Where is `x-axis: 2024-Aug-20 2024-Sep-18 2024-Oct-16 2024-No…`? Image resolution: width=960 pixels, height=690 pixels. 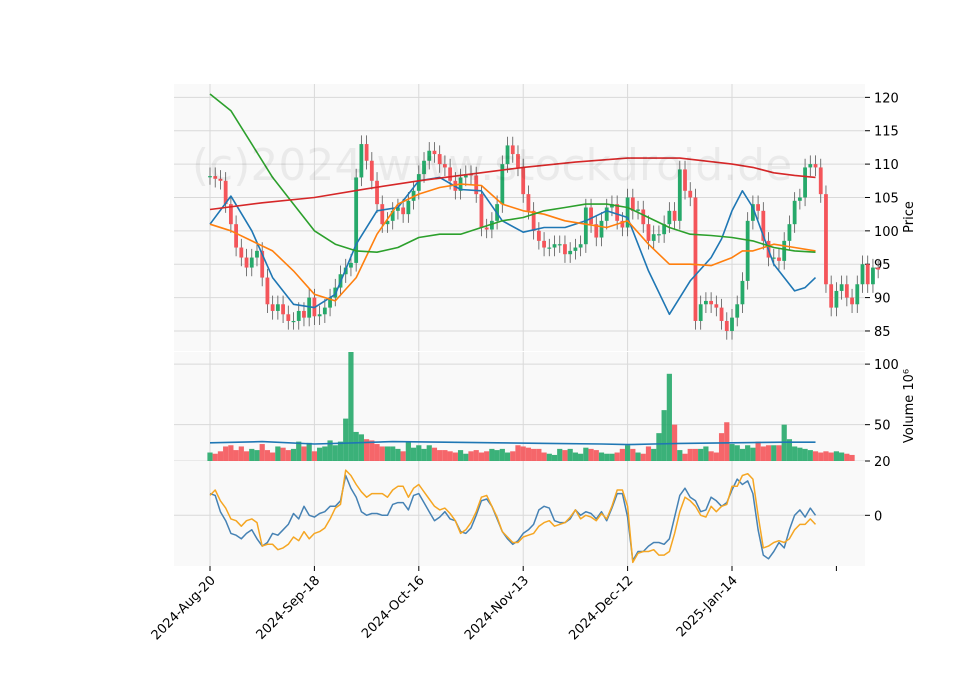 x-axis: 2024-Aug-20 2024-Sep-18 2024-Oct-16 2024-No… is located at coordinates (493, 604).